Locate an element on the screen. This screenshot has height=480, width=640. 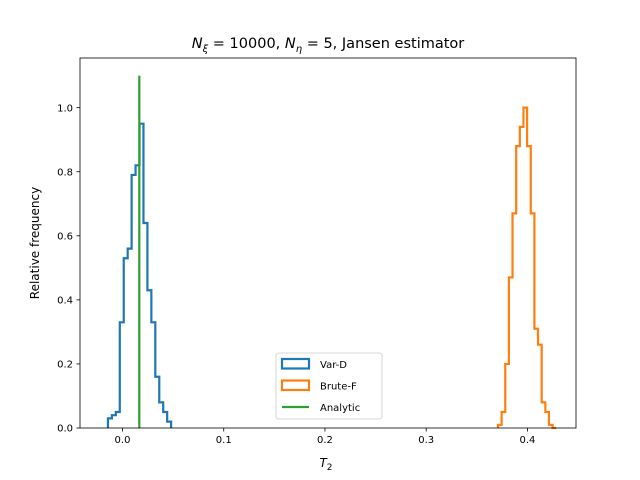
x-axis-label: T2 is located at coordinates (325, 464).